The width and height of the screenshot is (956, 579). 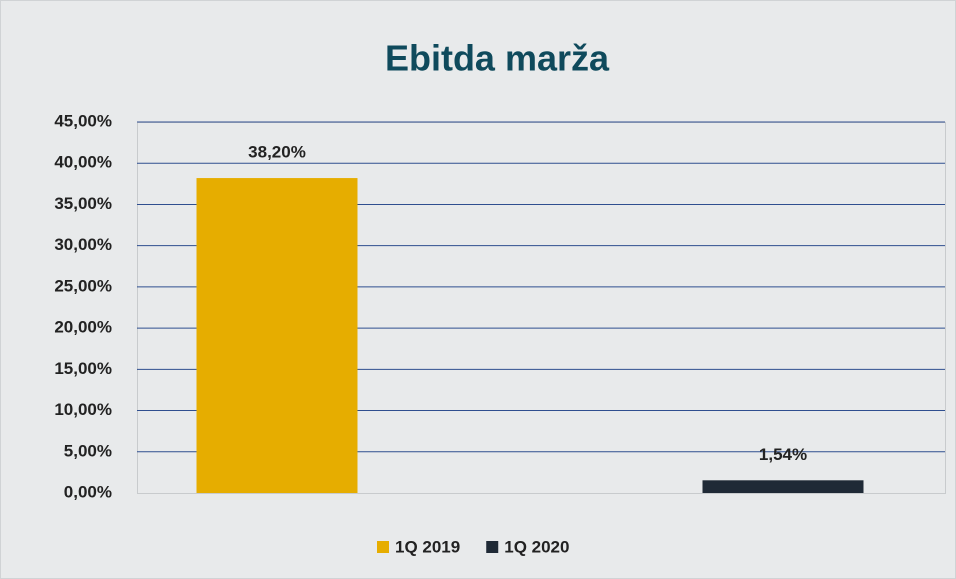 I want to click on y-tick-label: 35,00%, so click(x=83, y=203).